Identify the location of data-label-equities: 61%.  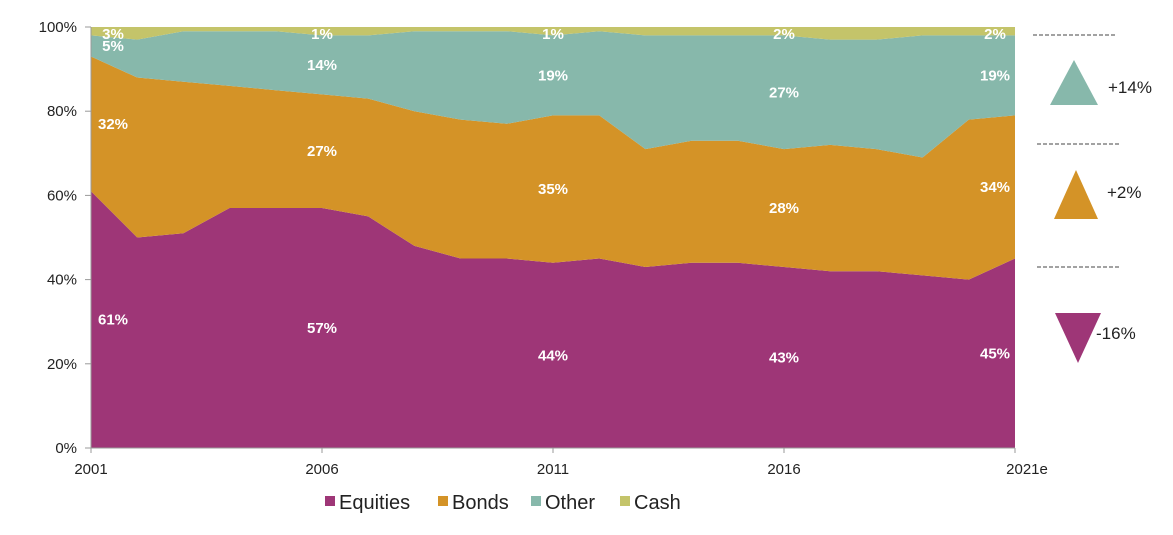
(113, 320).